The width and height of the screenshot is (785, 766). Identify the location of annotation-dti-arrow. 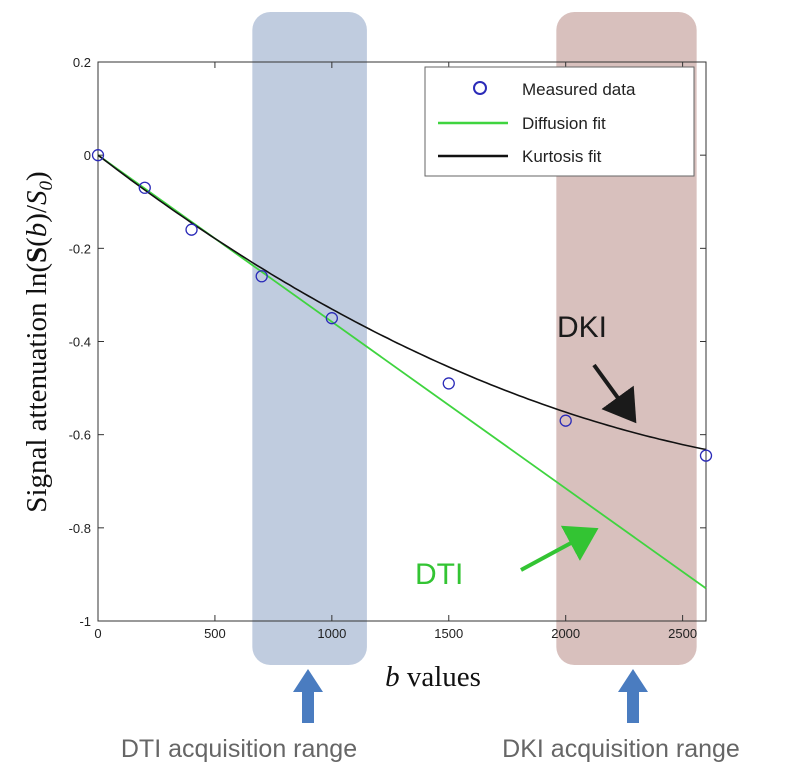
(559, 548).